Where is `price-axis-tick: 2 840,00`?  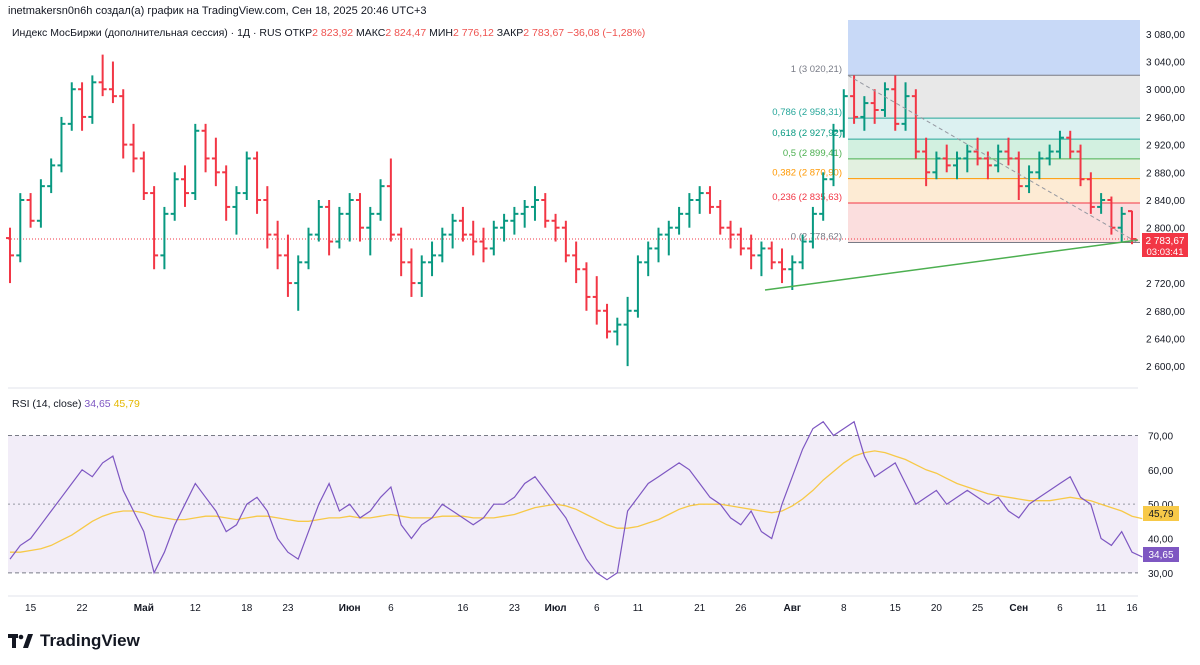 price-axis-tick: 2 840,00 is located at coordinates (1165, 201).